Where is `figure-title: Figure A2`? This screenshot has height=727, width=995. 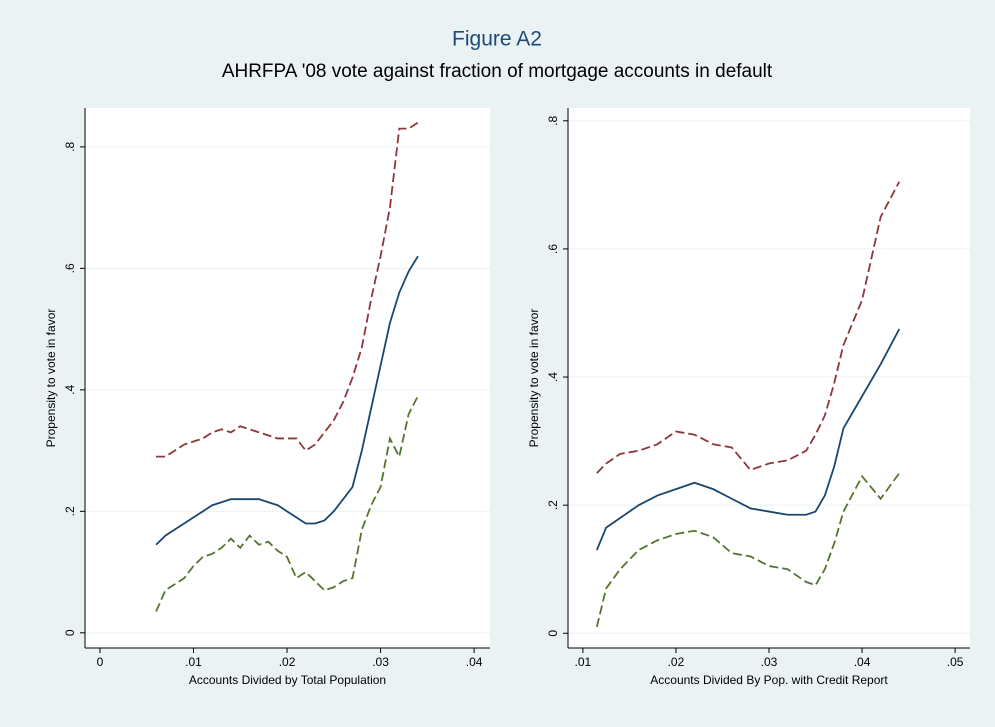
figure-title: Figure A2 is located at coordinates (497, 39).